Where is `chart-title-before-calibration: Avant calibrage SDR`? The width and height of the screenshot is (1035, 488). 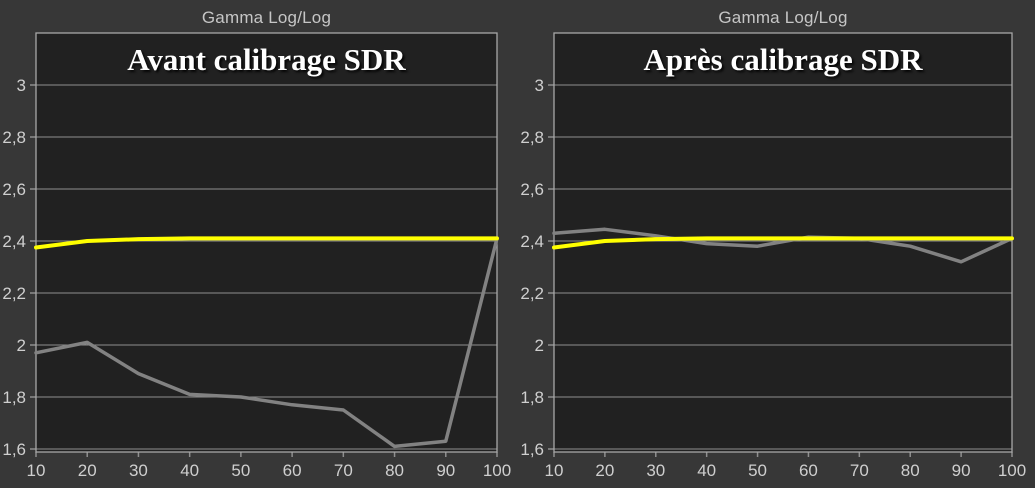
chart-title-before-calibration: Avant calibrage SDR is located at coordinates (266, 59).